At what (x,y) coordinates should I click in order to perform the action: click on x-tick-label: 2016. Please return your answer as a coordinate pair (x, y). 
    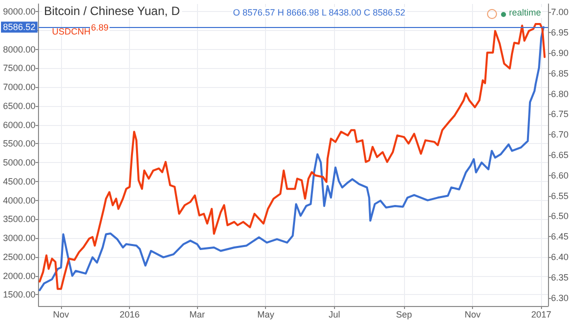
    Looking at the image, I should click on (130, 315).